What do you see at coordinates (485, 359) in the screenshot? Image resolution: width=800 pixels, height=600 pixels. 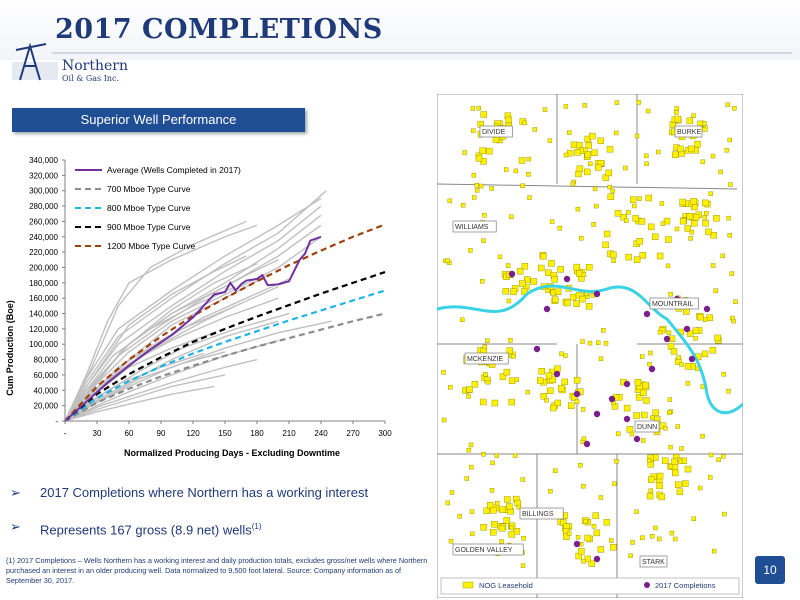 I see `county-label: MCKENZIE` at bounding box center [485, 359].